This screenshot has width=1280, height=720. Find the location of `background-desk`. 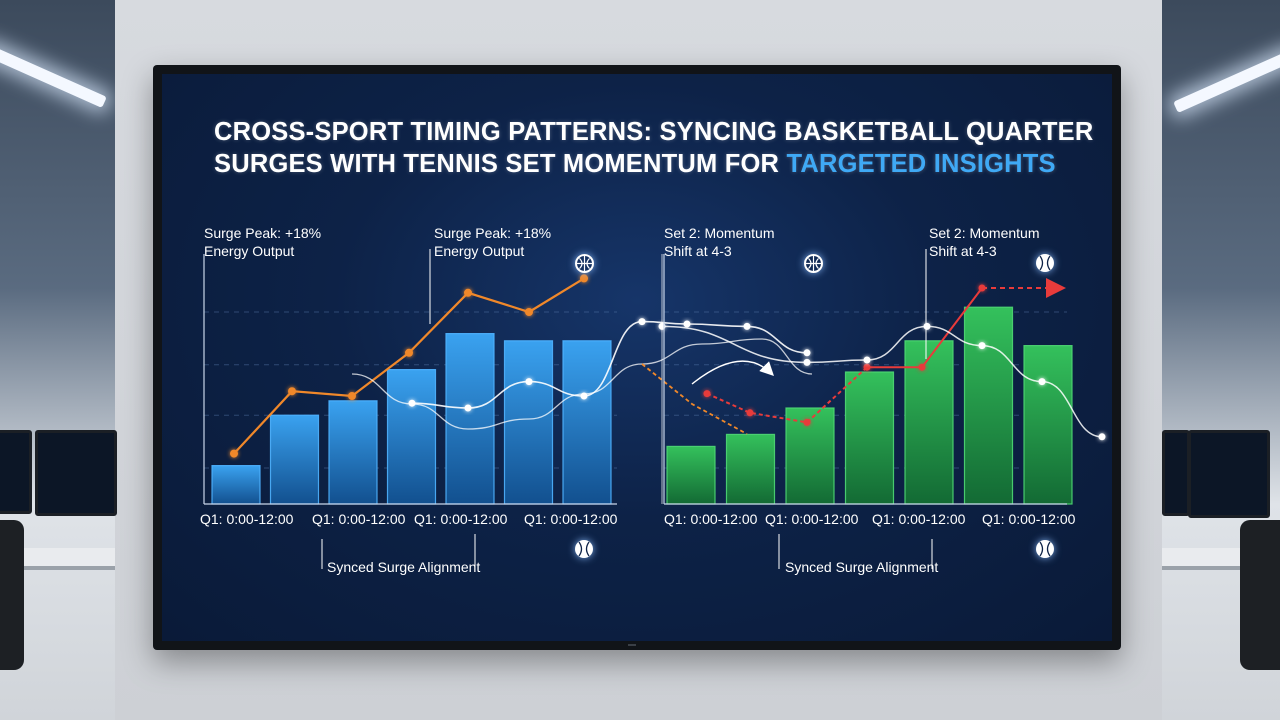

background-desk is located at coordinates (57, 559).